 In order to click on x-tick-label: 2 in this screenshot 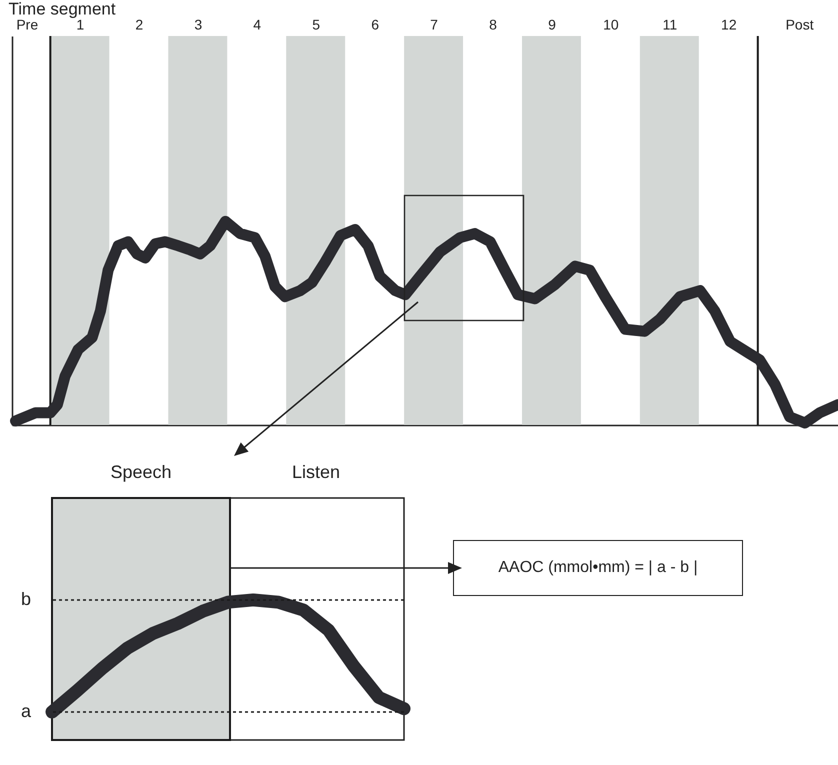, I will do `click(139, 24)`.